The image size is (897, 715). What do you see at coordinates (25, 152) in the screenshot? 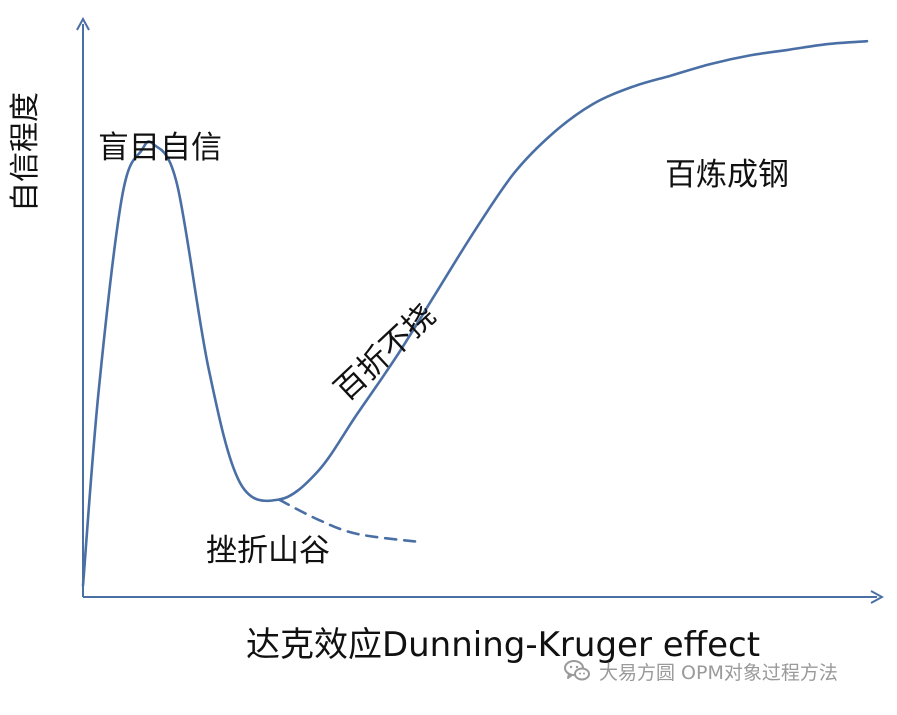
I see `y-axis-label: 自信程度` at bounding box center [25, 152].